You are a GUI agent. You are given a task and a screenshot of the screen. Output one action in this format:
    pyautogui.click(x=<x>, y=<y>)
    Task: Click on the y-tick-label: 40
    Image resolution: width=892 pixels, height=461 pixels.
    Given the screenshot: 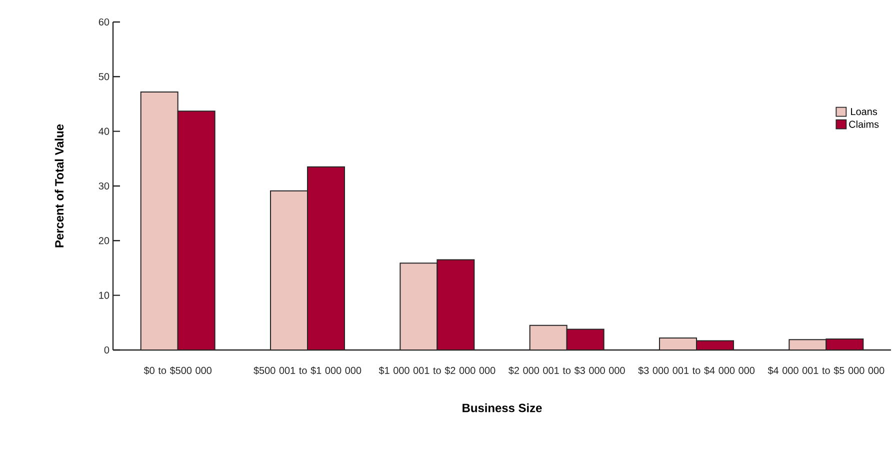 What is the action you would take?
    pyautogui.click(x=104, y=131)
    